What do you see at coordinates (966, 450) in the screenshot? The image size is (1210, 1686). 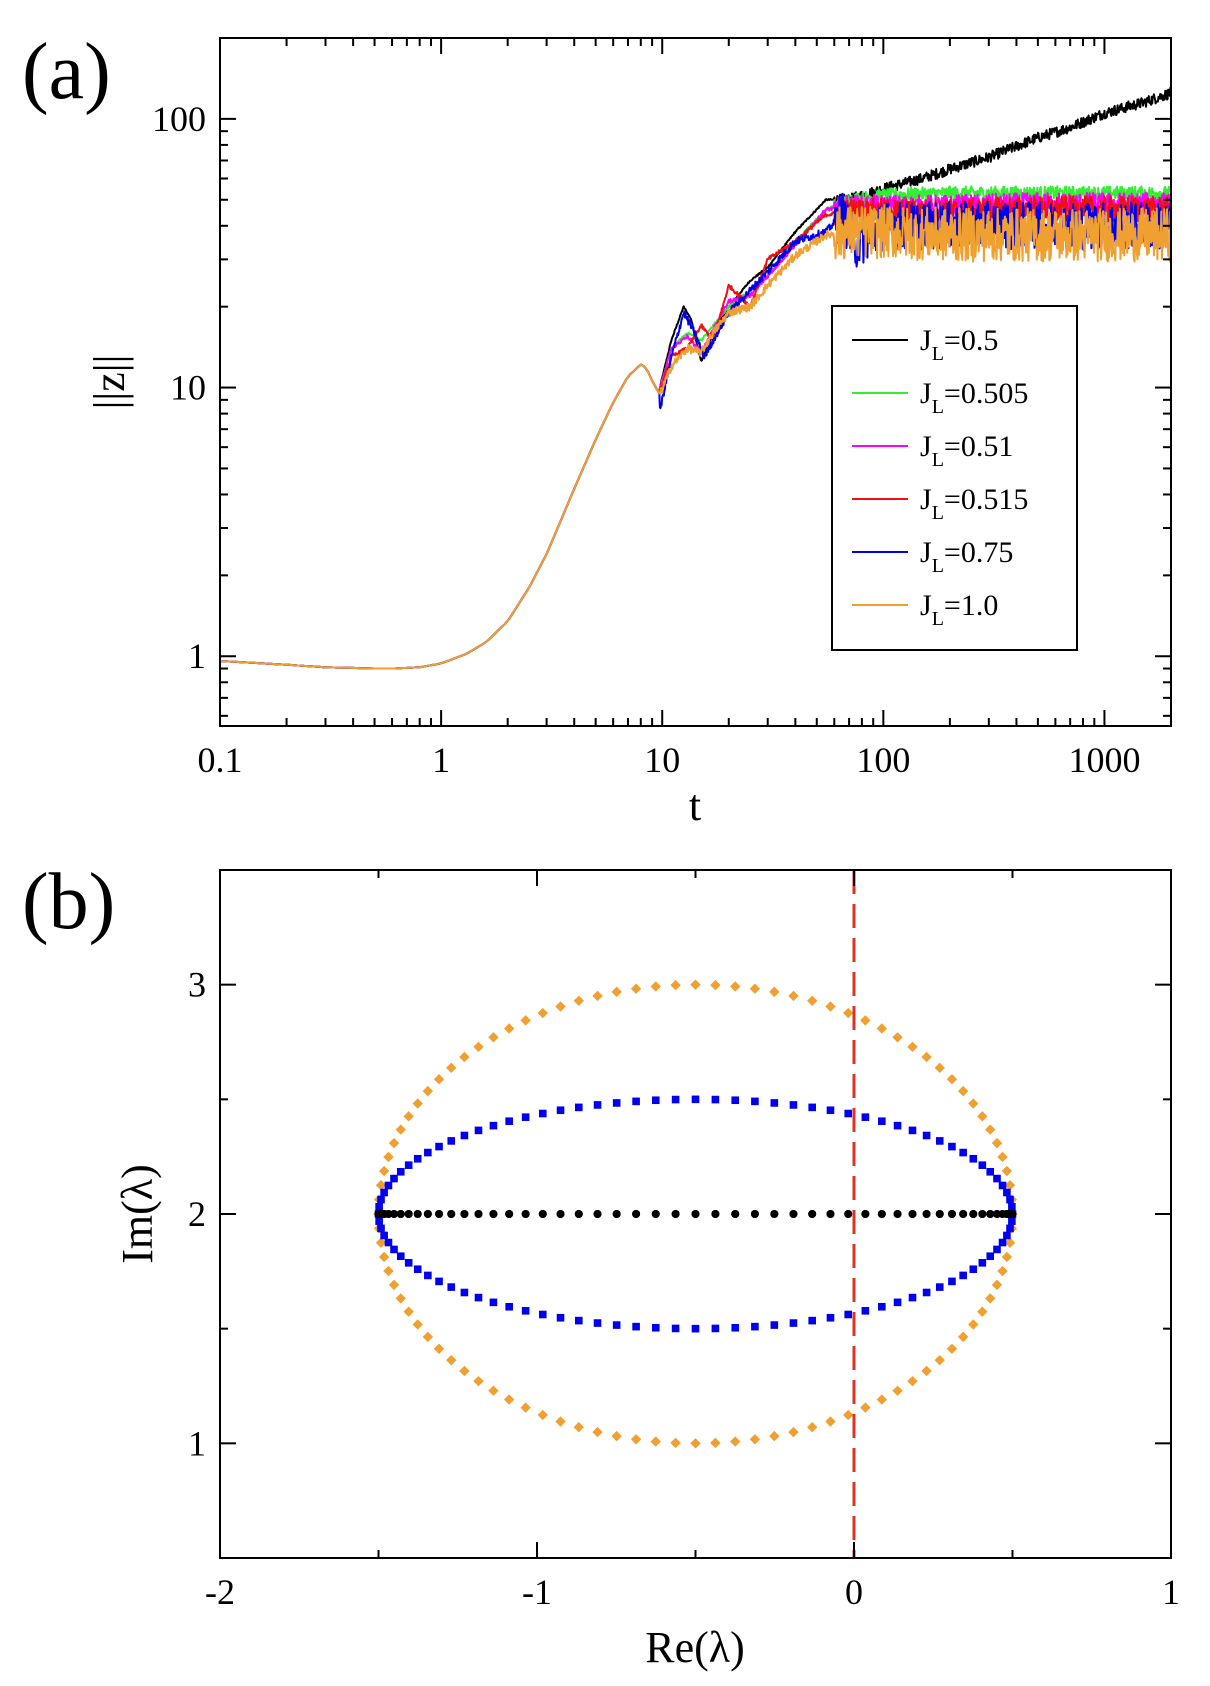 I see `legend-label: JL=0.51` at bounding box center [966, 450].